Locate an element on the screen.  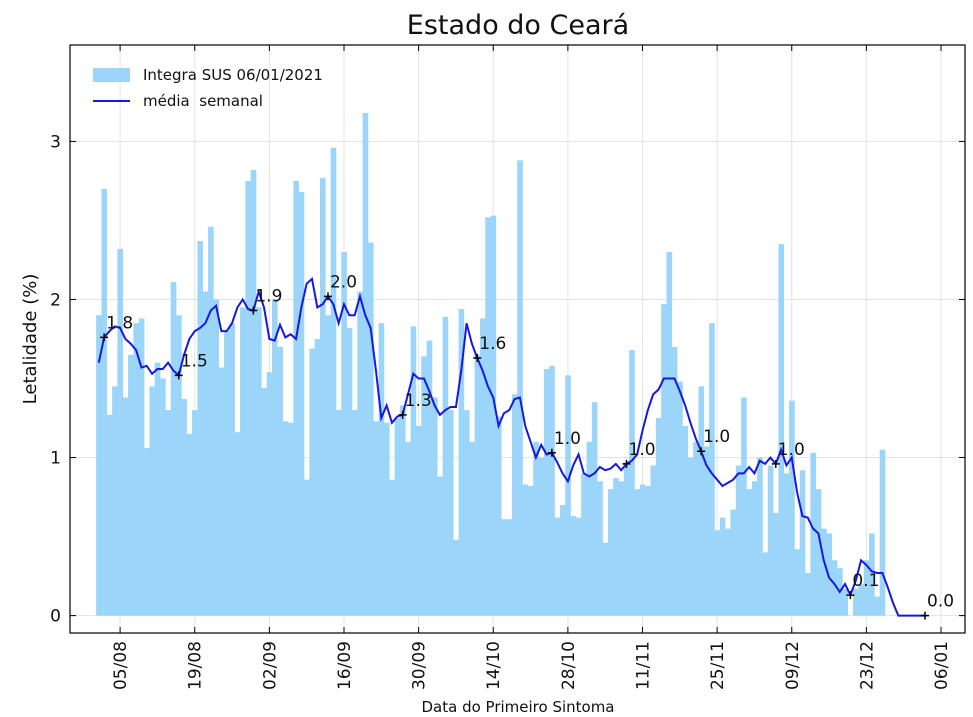
data-label: 0.1 is located at coordinates (865, 581).